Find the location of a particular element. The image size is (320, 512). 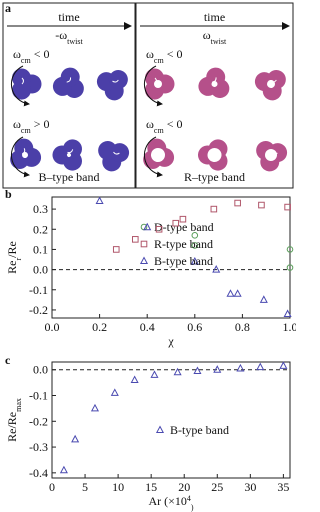

band-label: R–type band is located at coordinates (214, 177).